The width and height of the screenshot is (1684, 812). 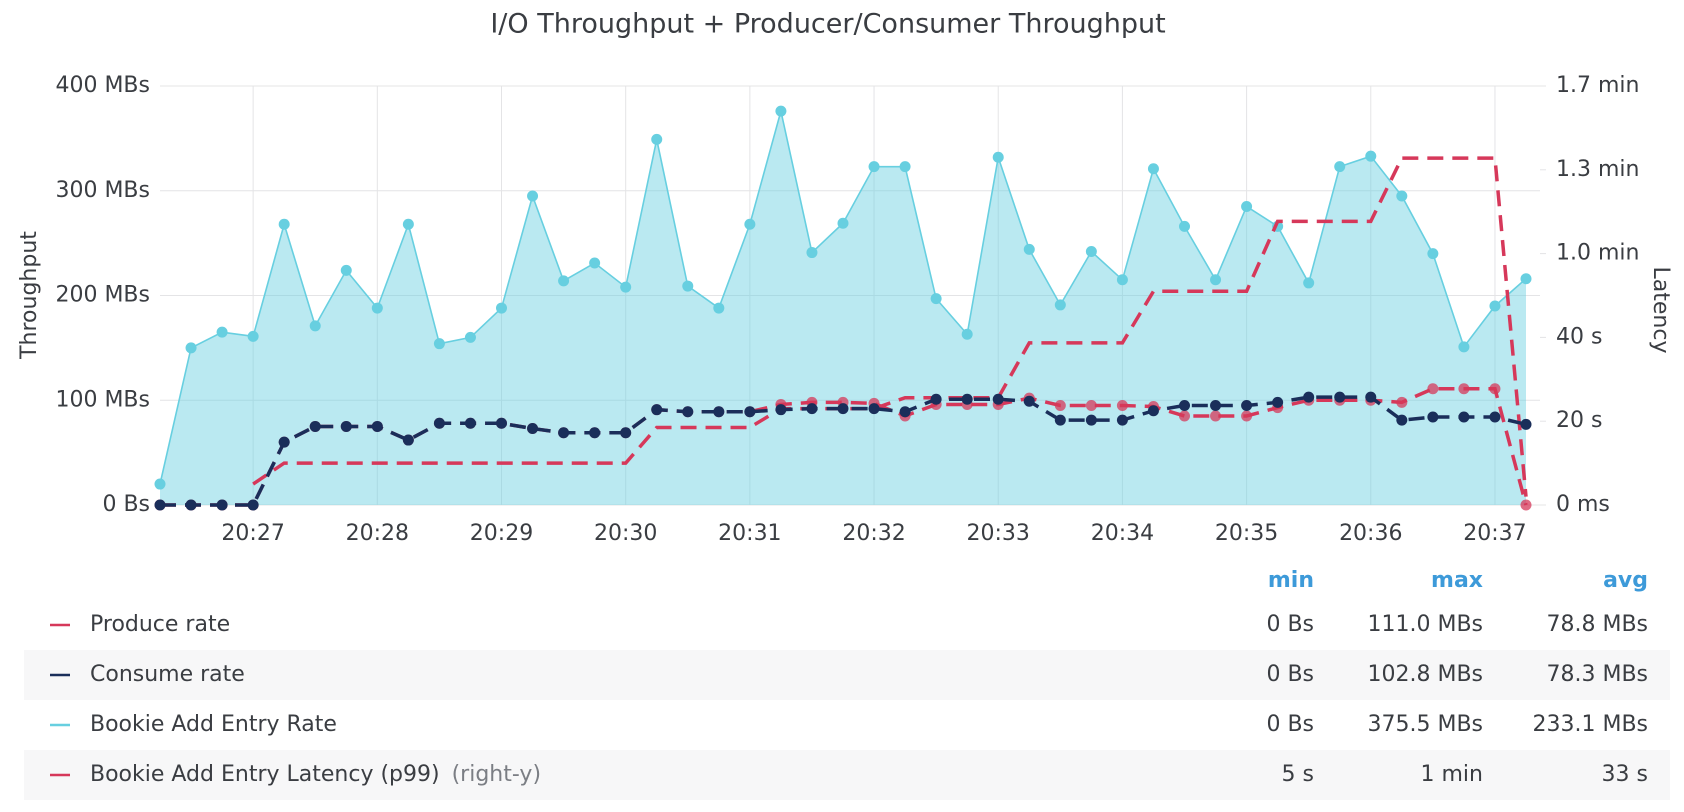 What do you see at coordinates (1597, 253) in the screenshot?
I see `y2-tick-label: 1.0 min` at bounding box center [1597, 253].